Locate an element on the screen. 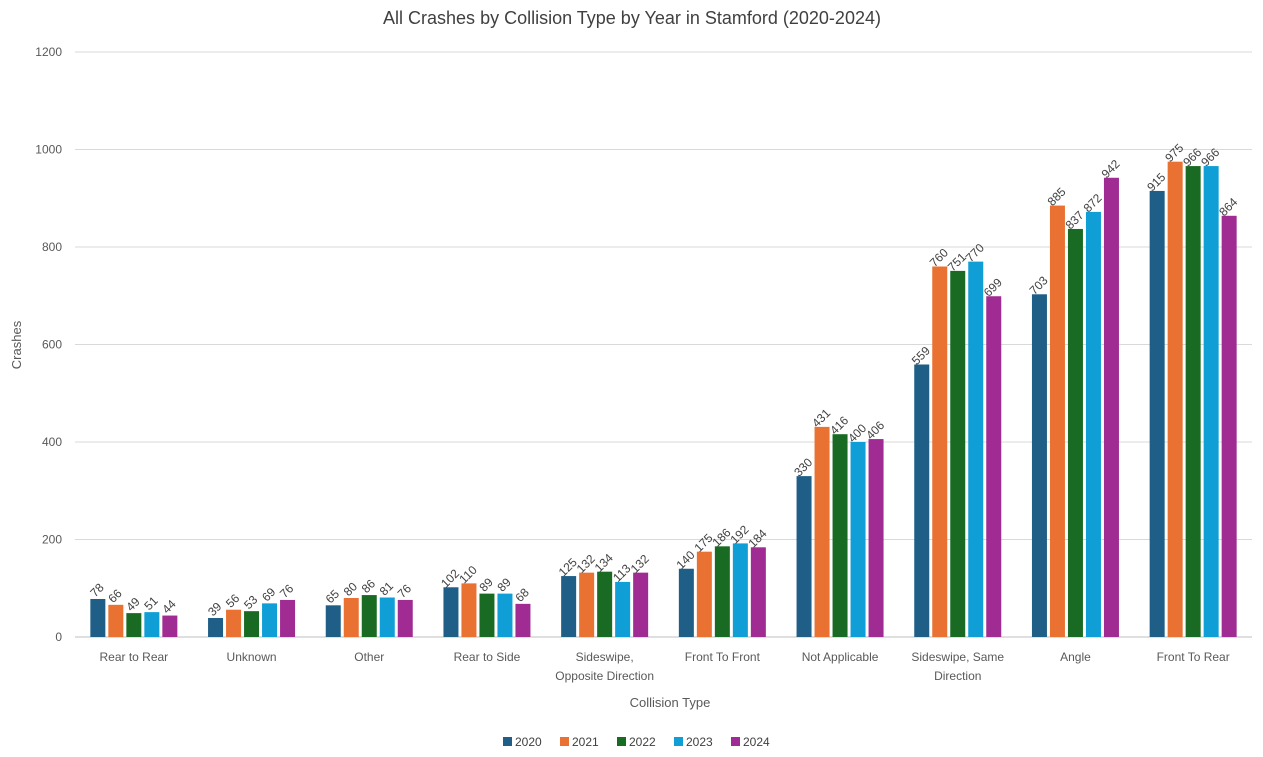 This screenshot has height=757, width=1263. data-label: 703 is located at coordinates (1039, 285).